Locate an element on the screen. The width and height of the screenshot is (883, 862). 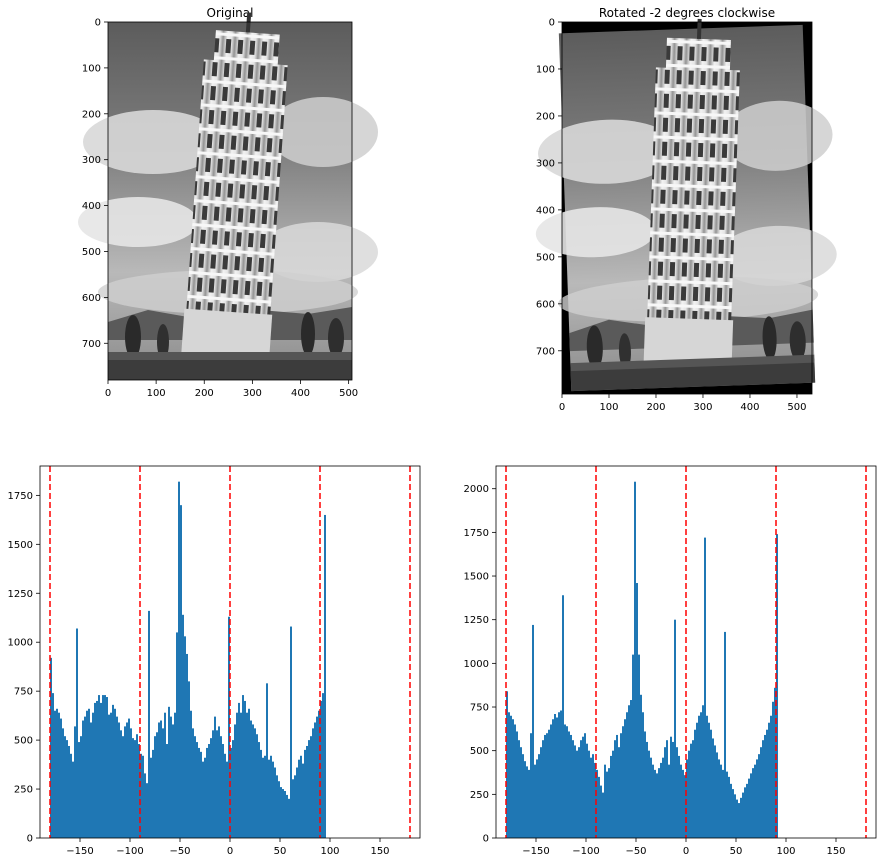
rotated-ytick-label: 700 is located at coordinates (545, 351).